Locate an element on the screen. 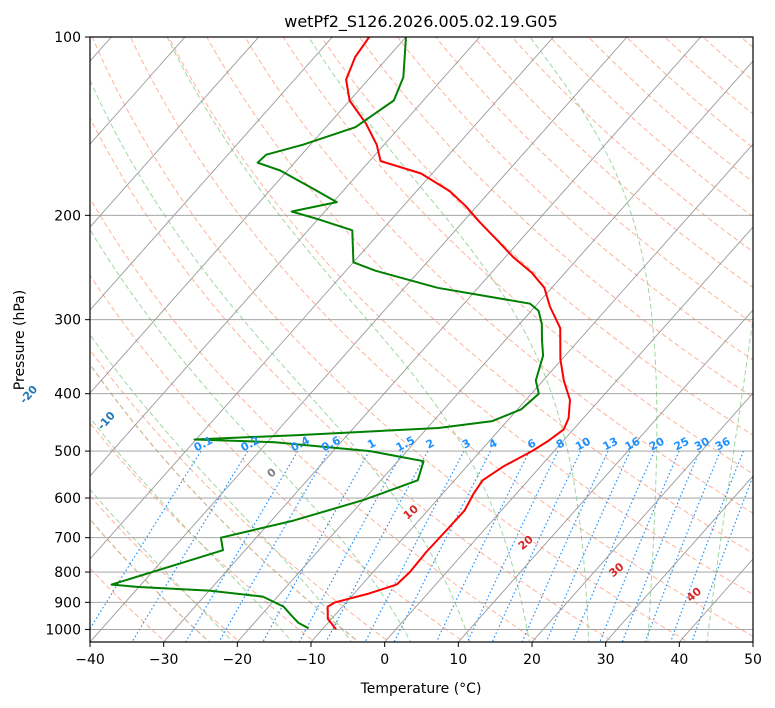 The image size is (775, 708). x-tick-label: −40 is located at coordinates (90, 660).